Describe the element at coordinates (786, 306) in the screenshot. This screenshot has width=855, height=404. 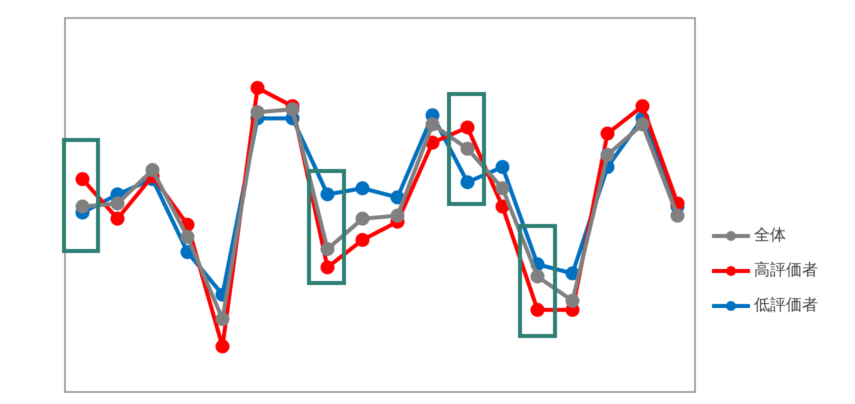
I see `legend-label: 低評価者` at that location.